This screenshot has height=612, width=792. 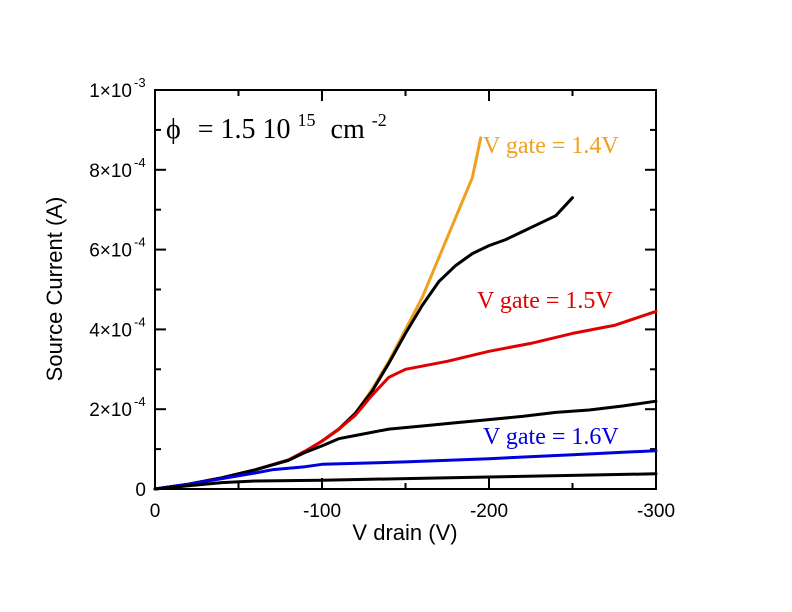 What do you see at coordinates (322, 511) in the screenshot?
I see `x-tick-label: -100` at bounding box center [322, 511].